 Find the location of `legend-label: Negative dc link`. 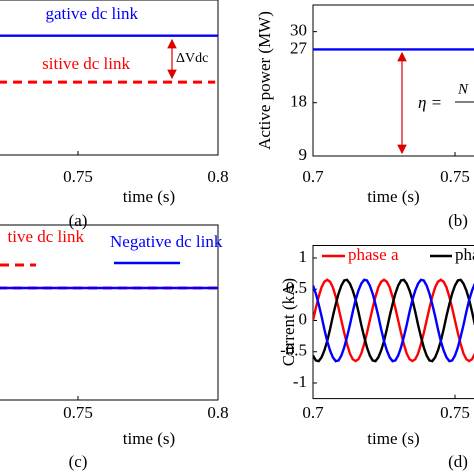

legend-label: Negative dc link is located at coordinates (166, 241).